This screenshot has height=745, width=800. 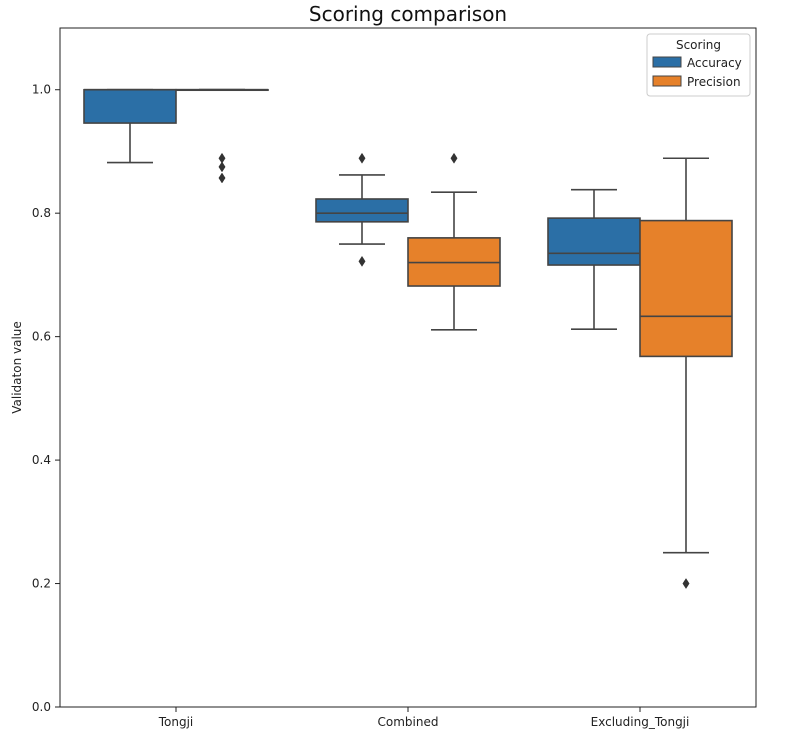 I want to click on y-tick-label: 0.4, so click(x=41, y=460).